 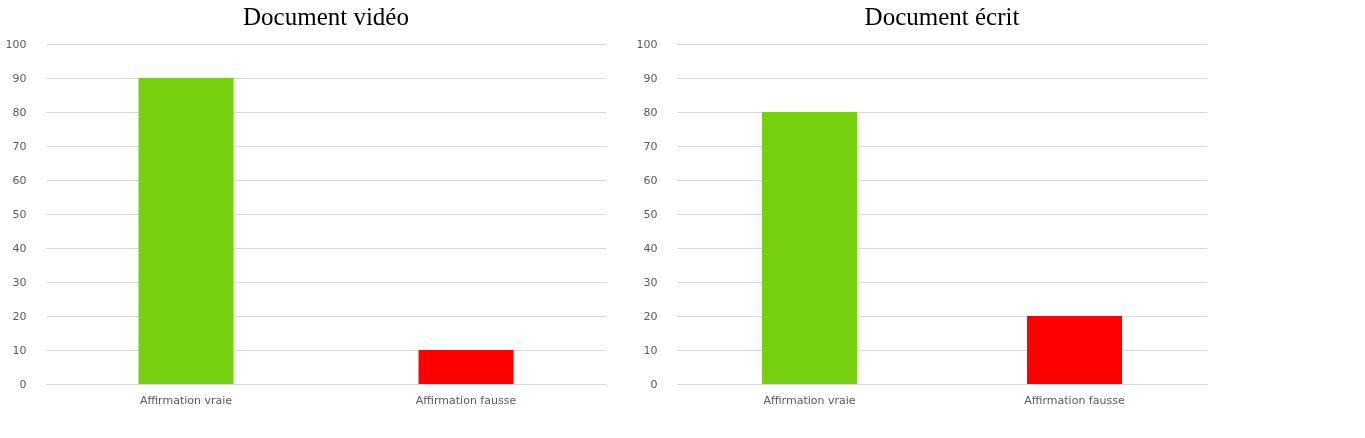 What do you see at coordinates (942, 16) in the screenshot?
I see `chart-title: Document écrit` at bounding box center [942, 16].